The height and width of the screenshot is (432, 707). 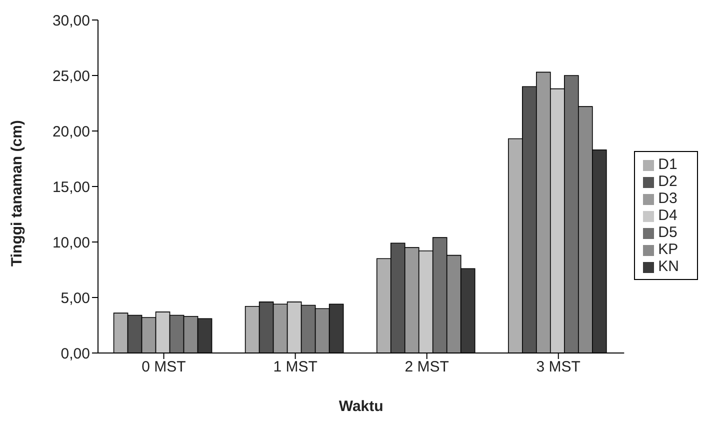 What do you see at coordinates (17, 193) in the screenshot?
I see `y-axis-title: Tinggi tanaman (cm)` at bounding box center [17, 193].